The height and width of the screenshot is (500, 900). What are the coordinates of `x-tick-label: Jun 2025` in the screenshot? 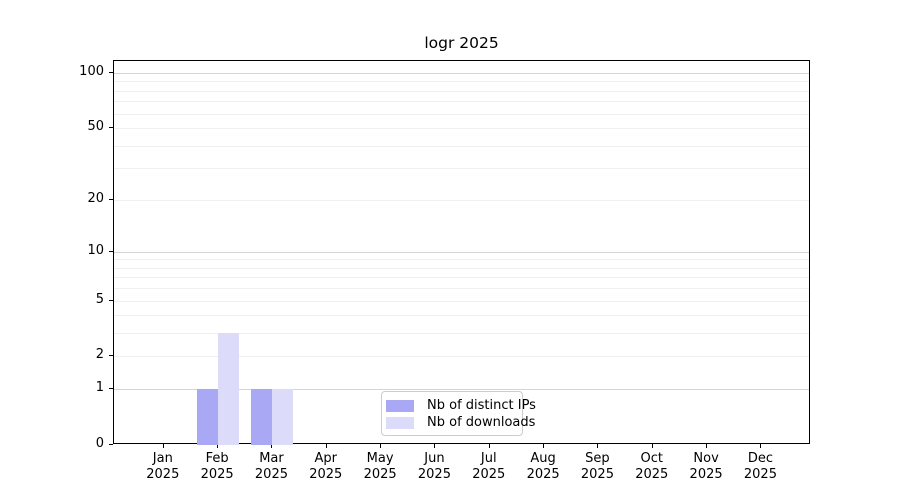 It's located at (434, 466).